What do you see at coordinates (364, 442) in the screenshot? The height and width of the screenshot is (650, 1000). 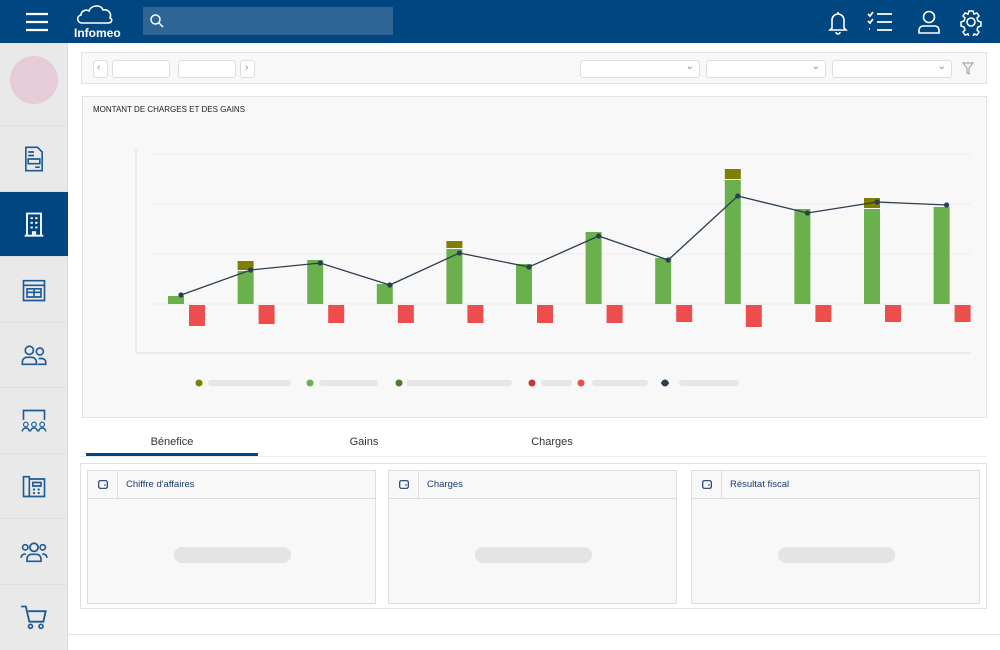 I see `tab-gains: Gains` at bounding box center [364, 442].